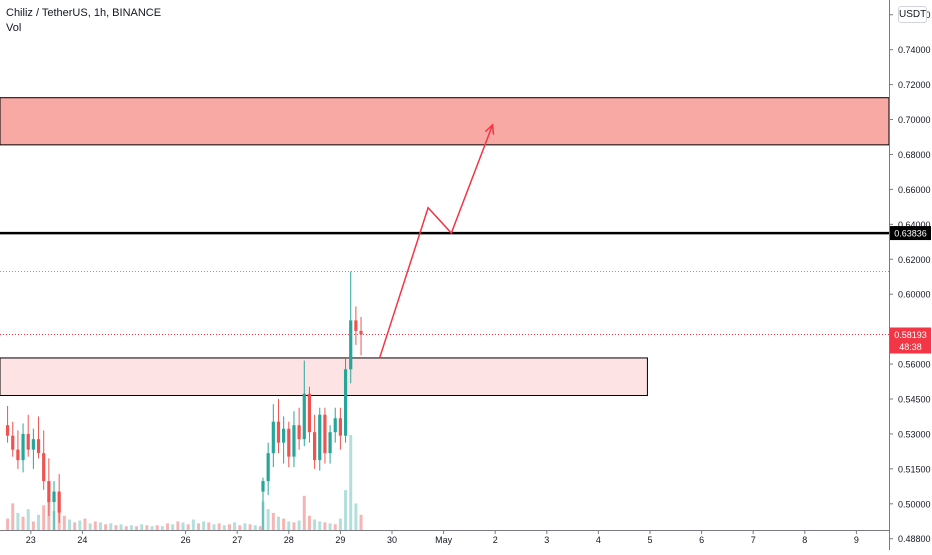  What do you see at coordinates (914, 365) in the screenshot?
I see `y-tick-label: 0.56000` at bounding box center [914, 365].